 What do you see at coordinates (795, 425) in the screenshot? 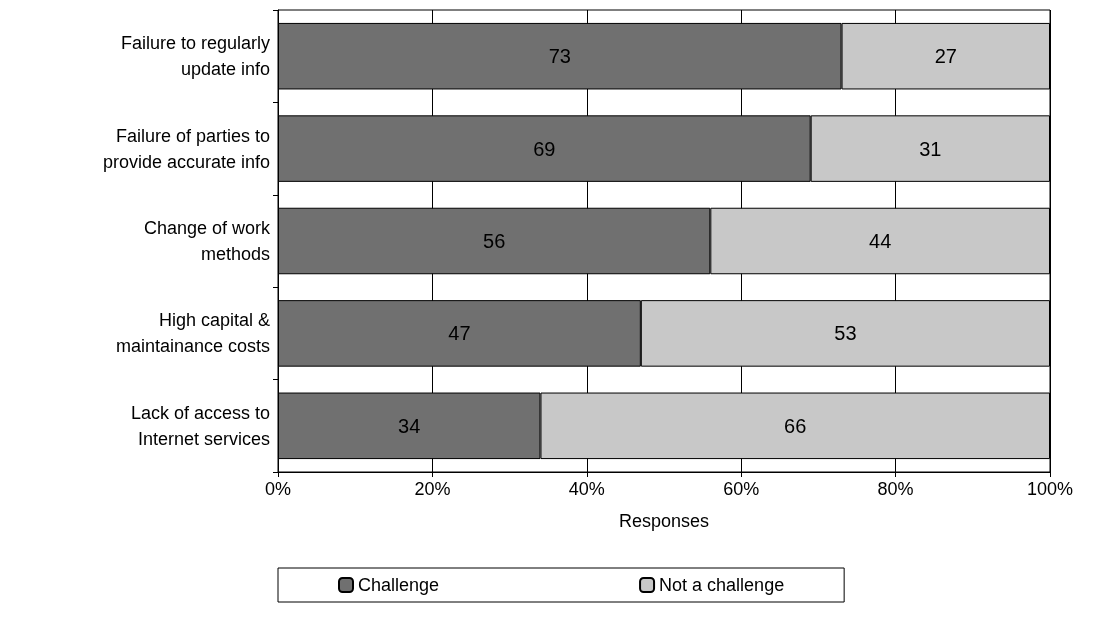
I see `data-label: 66` at bounding box center [795, 425].